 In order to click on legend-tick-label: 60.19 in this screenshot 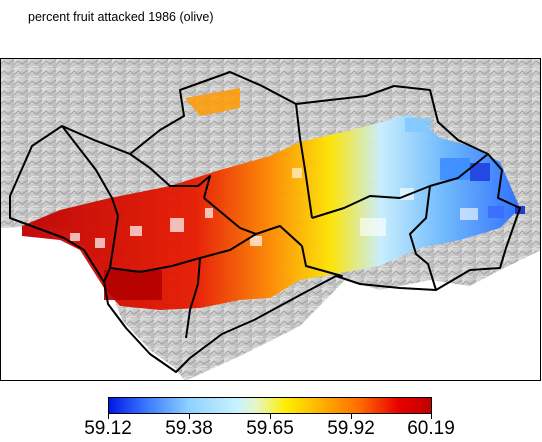, I will do `click(431, 428)`.